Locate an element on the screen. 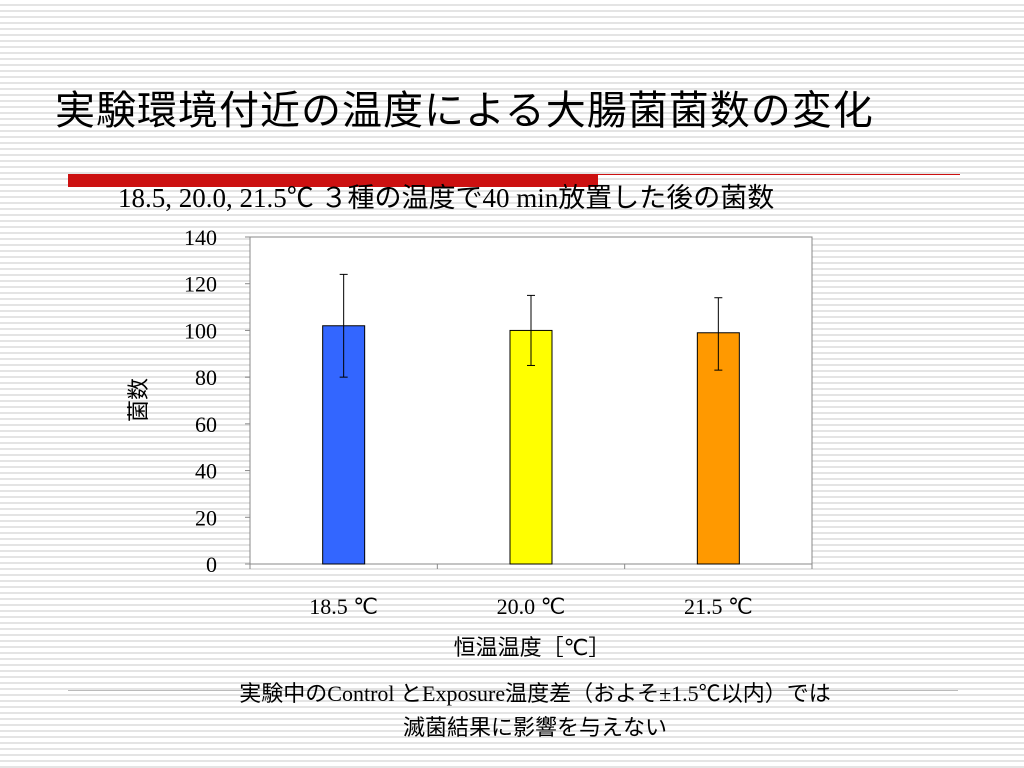  y-tick-label: 80 is located at coordinates (206, 377).